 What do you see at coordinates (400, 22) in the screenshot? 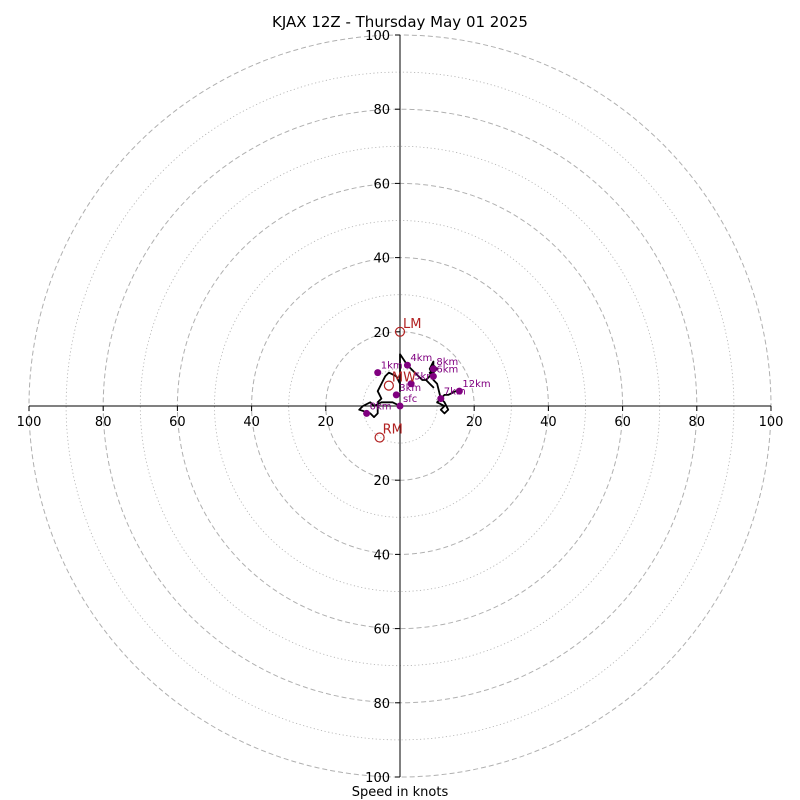
I see `chart-title: KJAX 12Z - Thursday May 01 2025` at bounding box center [400, 22].